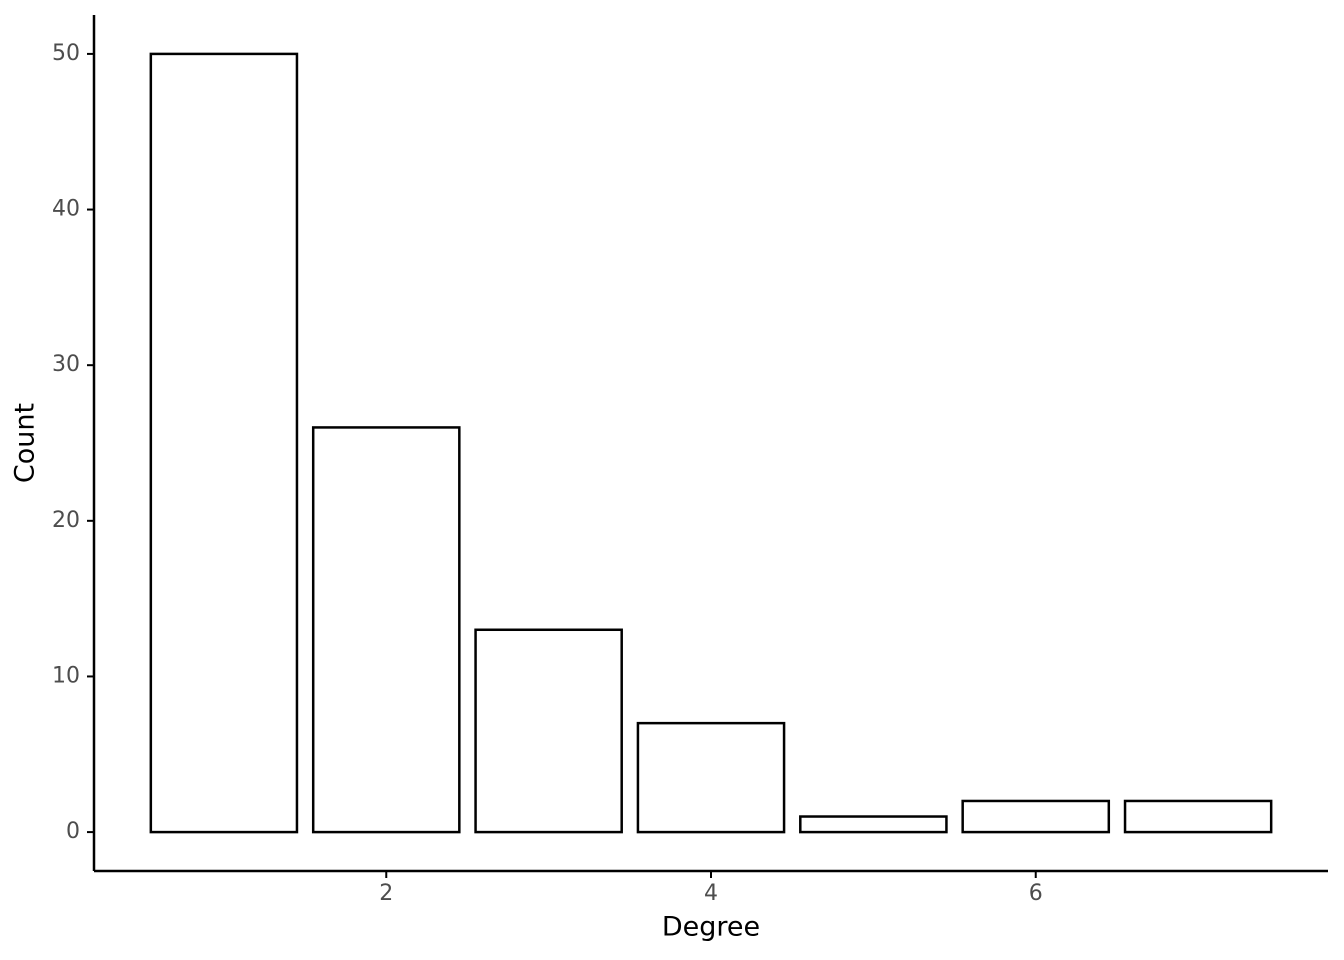 This screenshot has width=1344, height=960. Describe the element at coordinates (66, 53) in the screenshot. I see `y-tick-label: 50` at that location.